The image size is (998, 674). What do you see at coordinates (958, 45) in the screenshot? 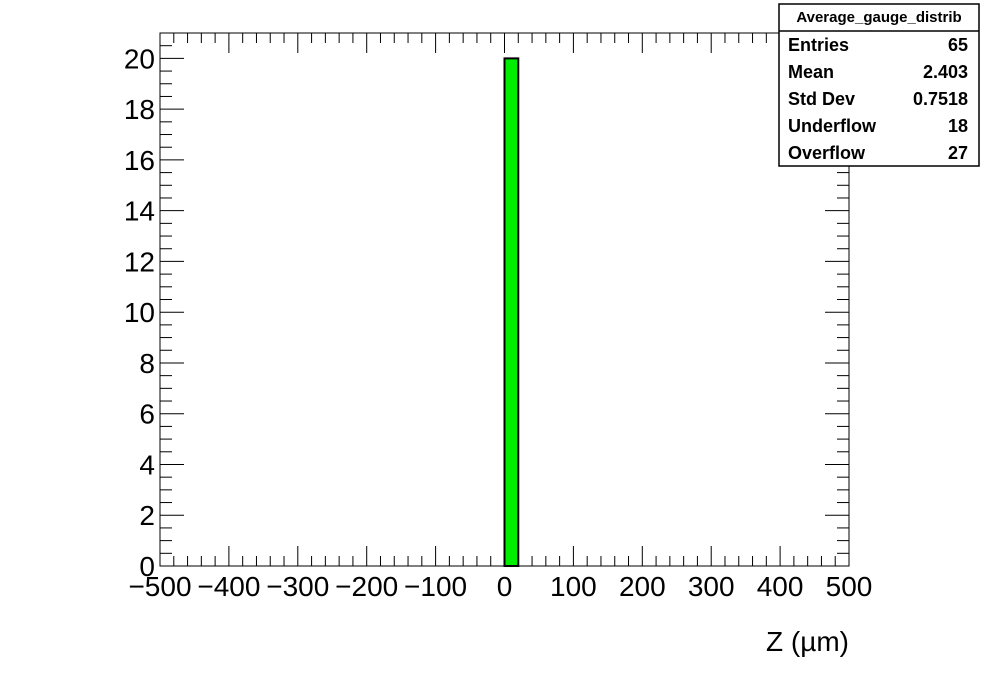
I see `stats-value: 65` at bounding box center [958, 45].